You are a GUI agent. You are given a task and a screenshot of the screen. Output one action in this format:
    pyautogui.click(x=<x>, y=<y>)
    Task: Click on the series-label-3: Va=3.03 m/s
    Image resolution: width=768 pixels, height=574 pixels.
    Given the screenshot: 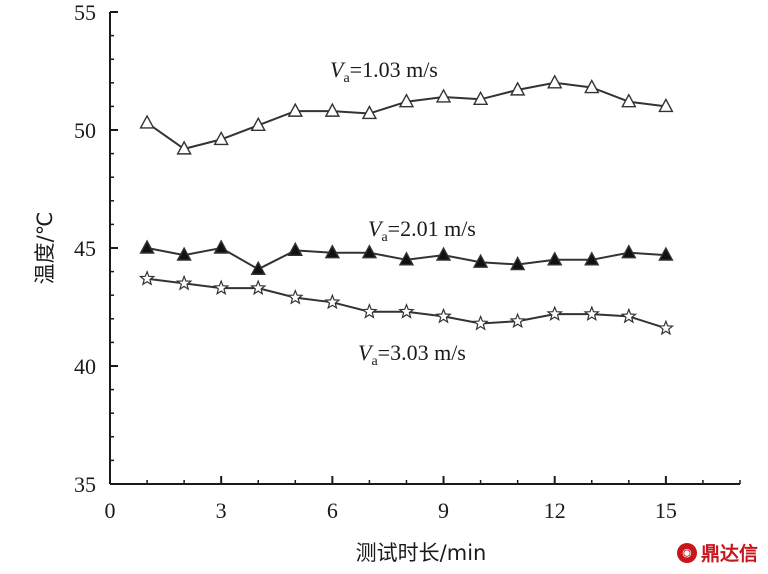 What is the action you would take?
    pyautogui.click(x=412, y=354)
    